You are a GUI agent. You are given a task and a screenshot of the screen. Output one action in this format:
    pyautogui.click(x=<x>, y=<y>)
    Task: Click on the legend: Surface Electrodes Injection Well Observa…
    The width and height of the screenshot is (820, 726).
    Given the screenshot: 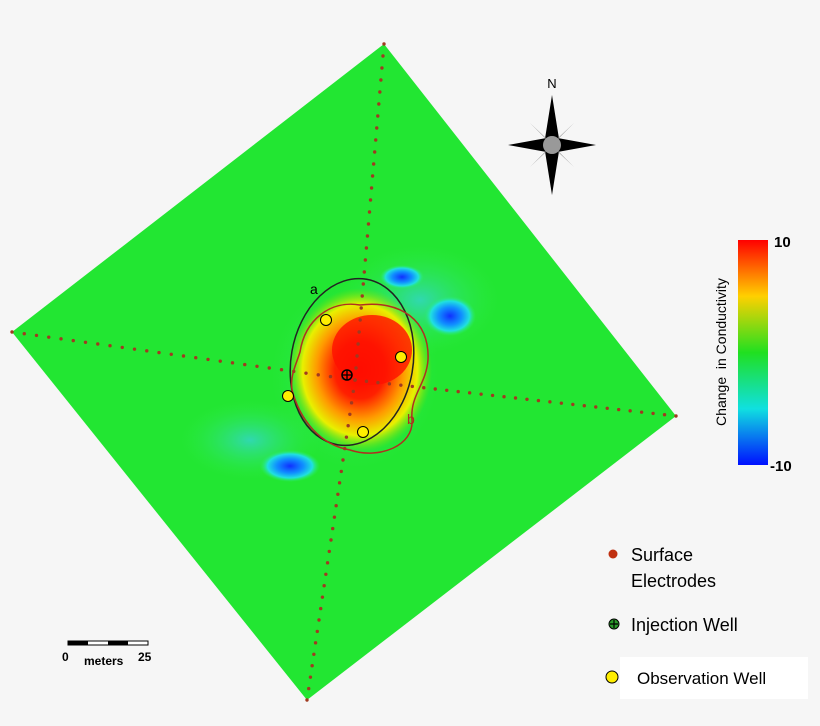 What is the action you would take?
    pyautogui.click(x=706, y=622)
    